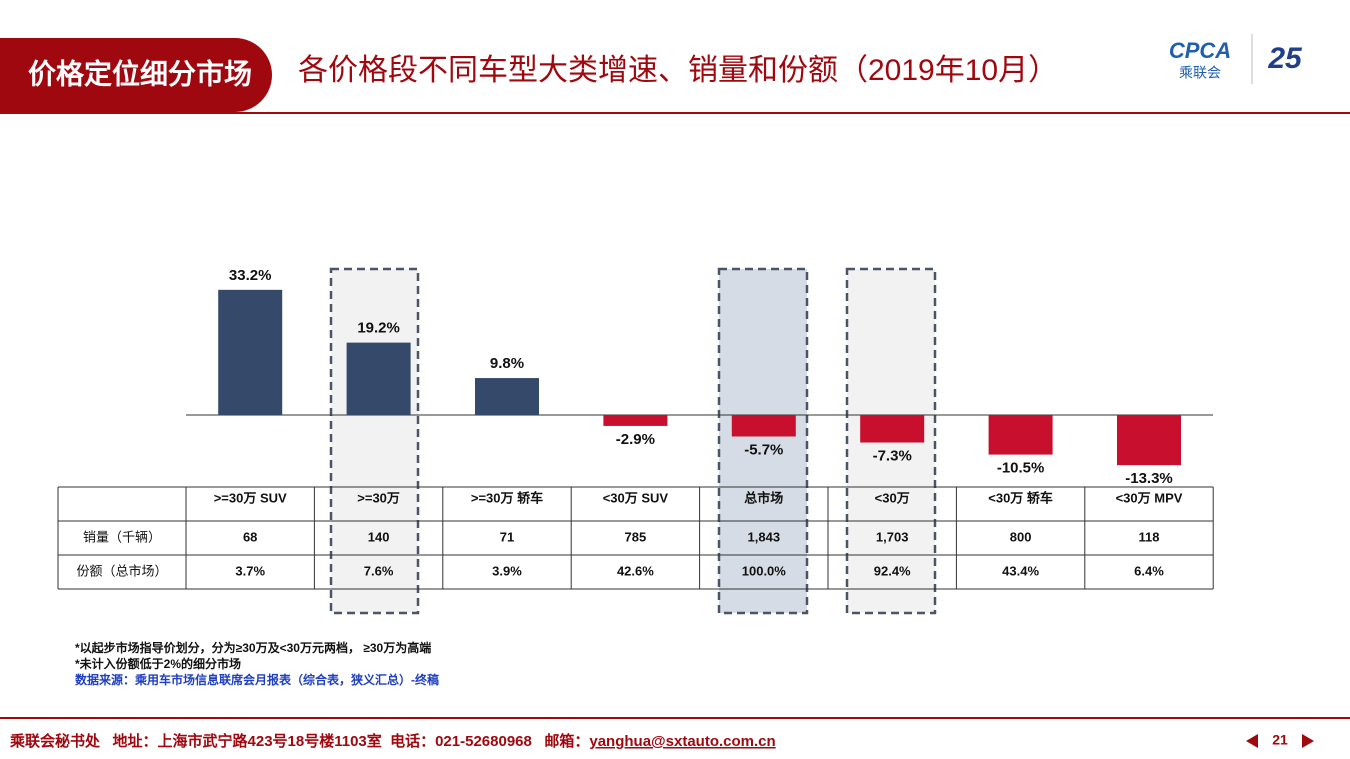 This screenshot has width=1350, height=759. I want to click on table-cell: 68, so click(250, 536).